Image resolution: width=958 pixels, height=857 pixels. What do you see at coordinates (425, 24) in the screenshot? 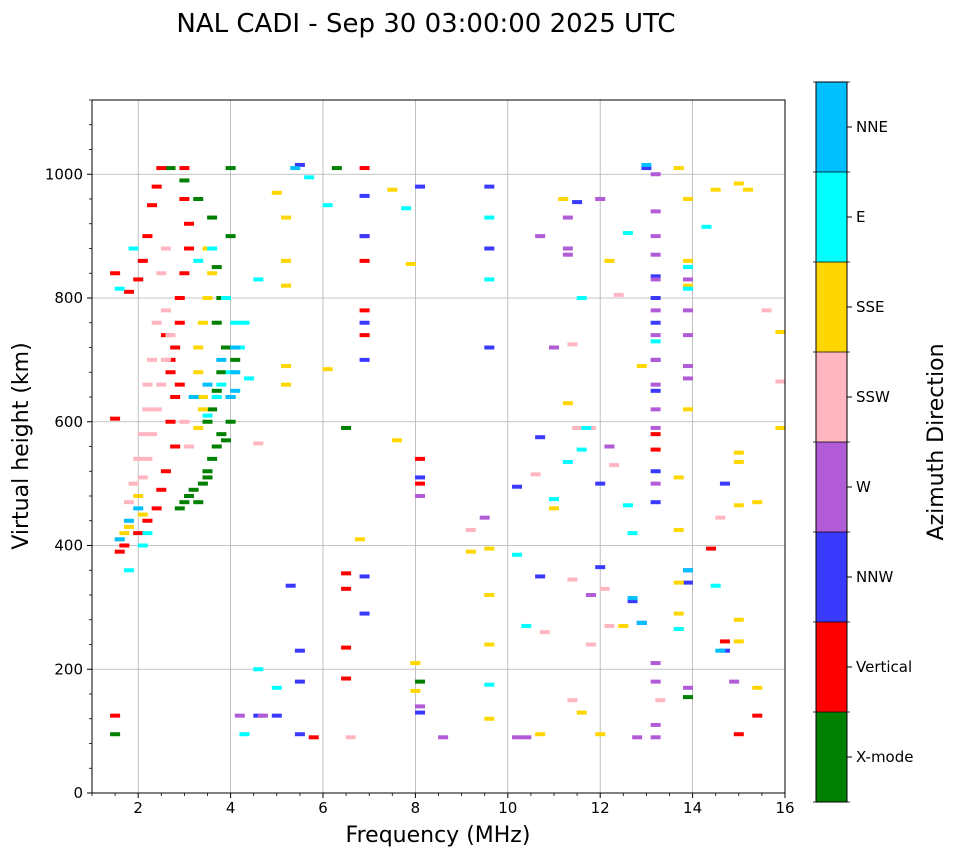
I see `chart-title: NAL CADI - Sep 30 03:00:00 2025 UTC` at bounding box center [425, 24].